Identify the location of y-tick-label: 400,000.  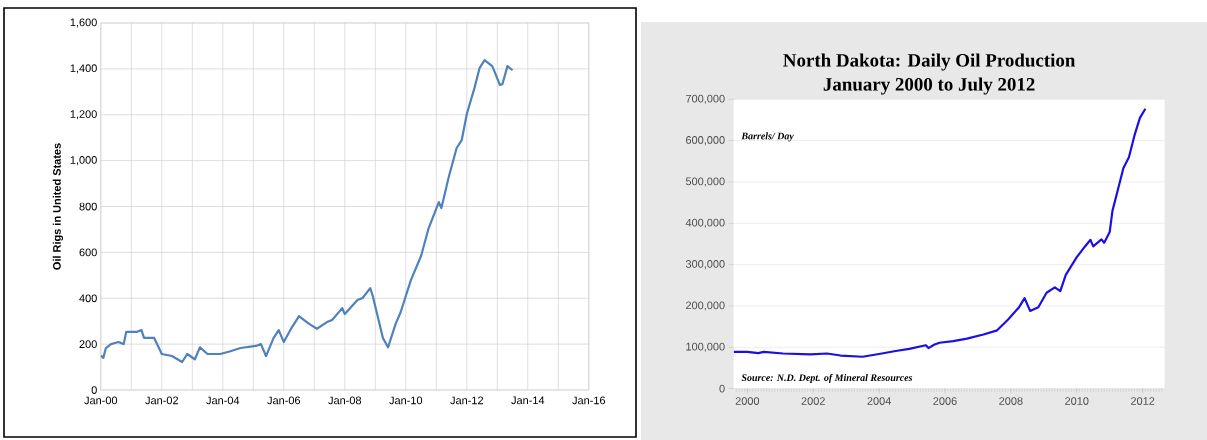
(705, 223).